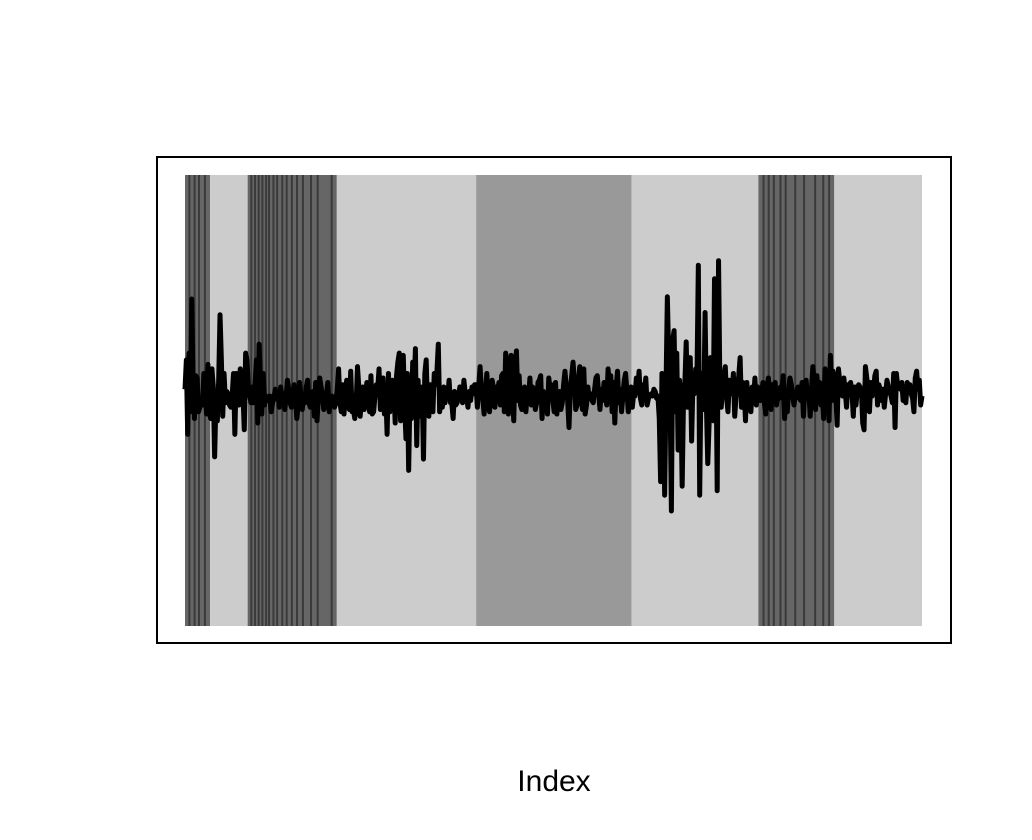  Describe the element at coordinates (553, 781) in the screenshot. I see `x-axis-label: Index` at that location.